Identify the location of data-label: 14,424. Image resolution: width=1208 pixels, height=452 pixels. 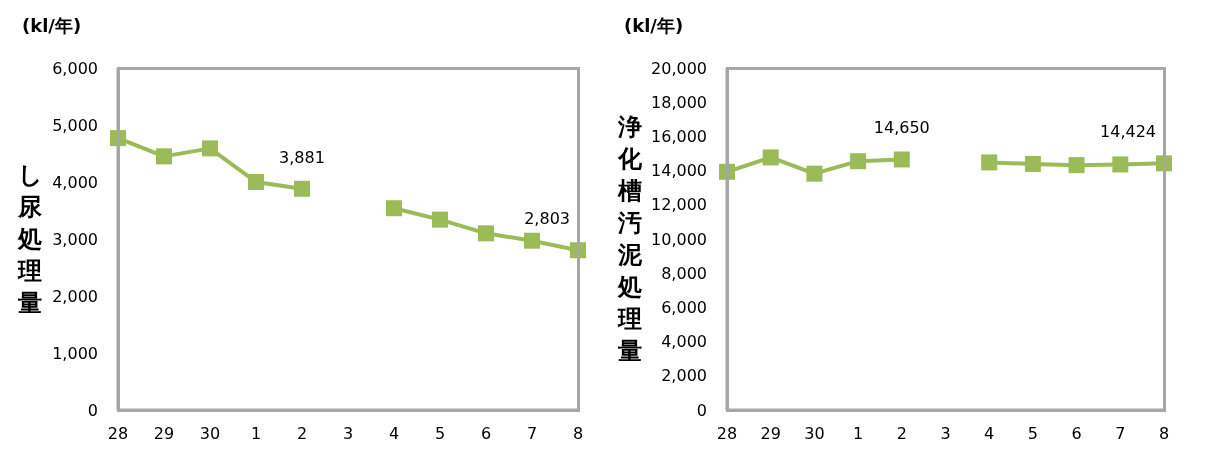
(1128, 132).